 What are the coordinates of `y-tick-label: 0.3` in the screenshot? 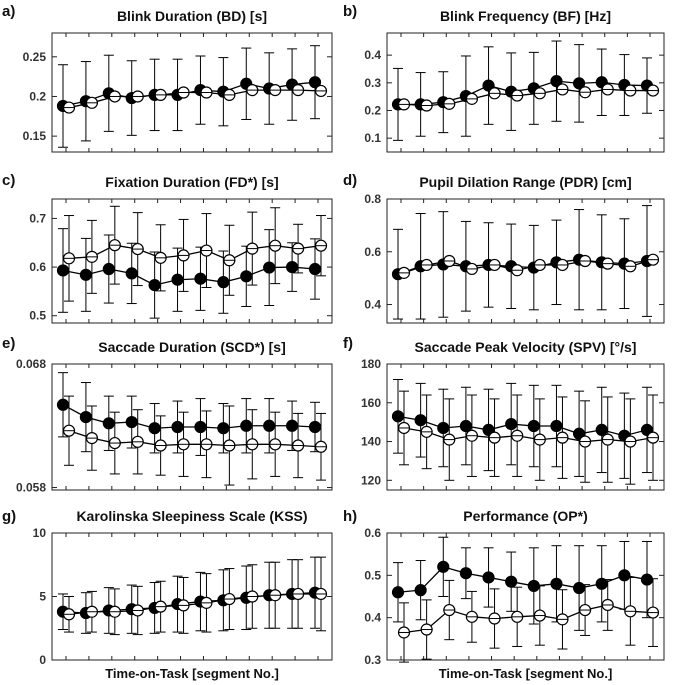 It's located at (372, 83).